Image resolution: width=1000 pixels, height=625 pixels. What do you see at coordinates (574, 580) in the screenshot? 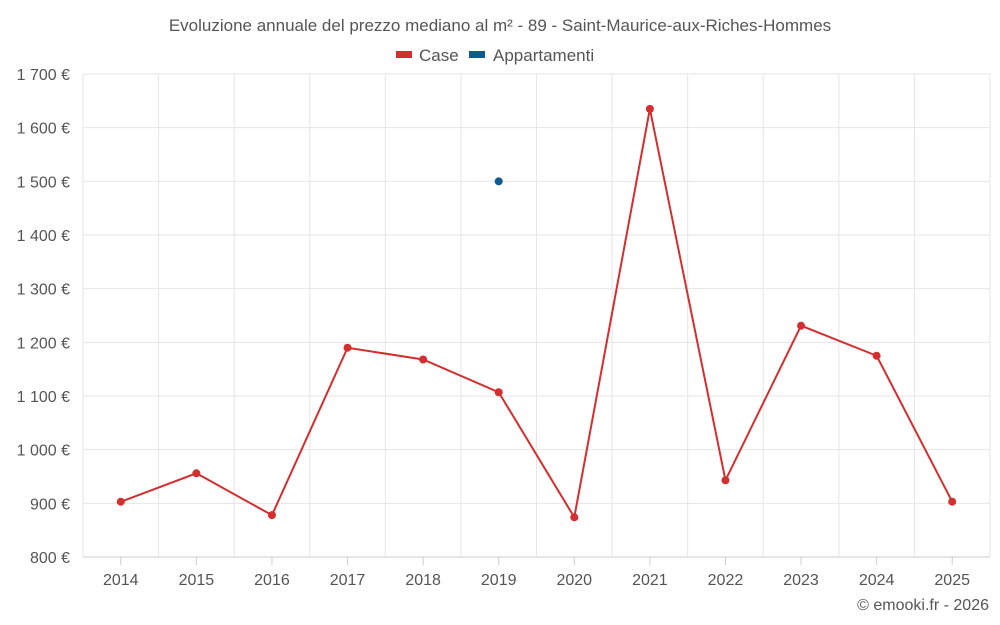
I see `x-tick-label: 2020` at bounding box center [574, 580].